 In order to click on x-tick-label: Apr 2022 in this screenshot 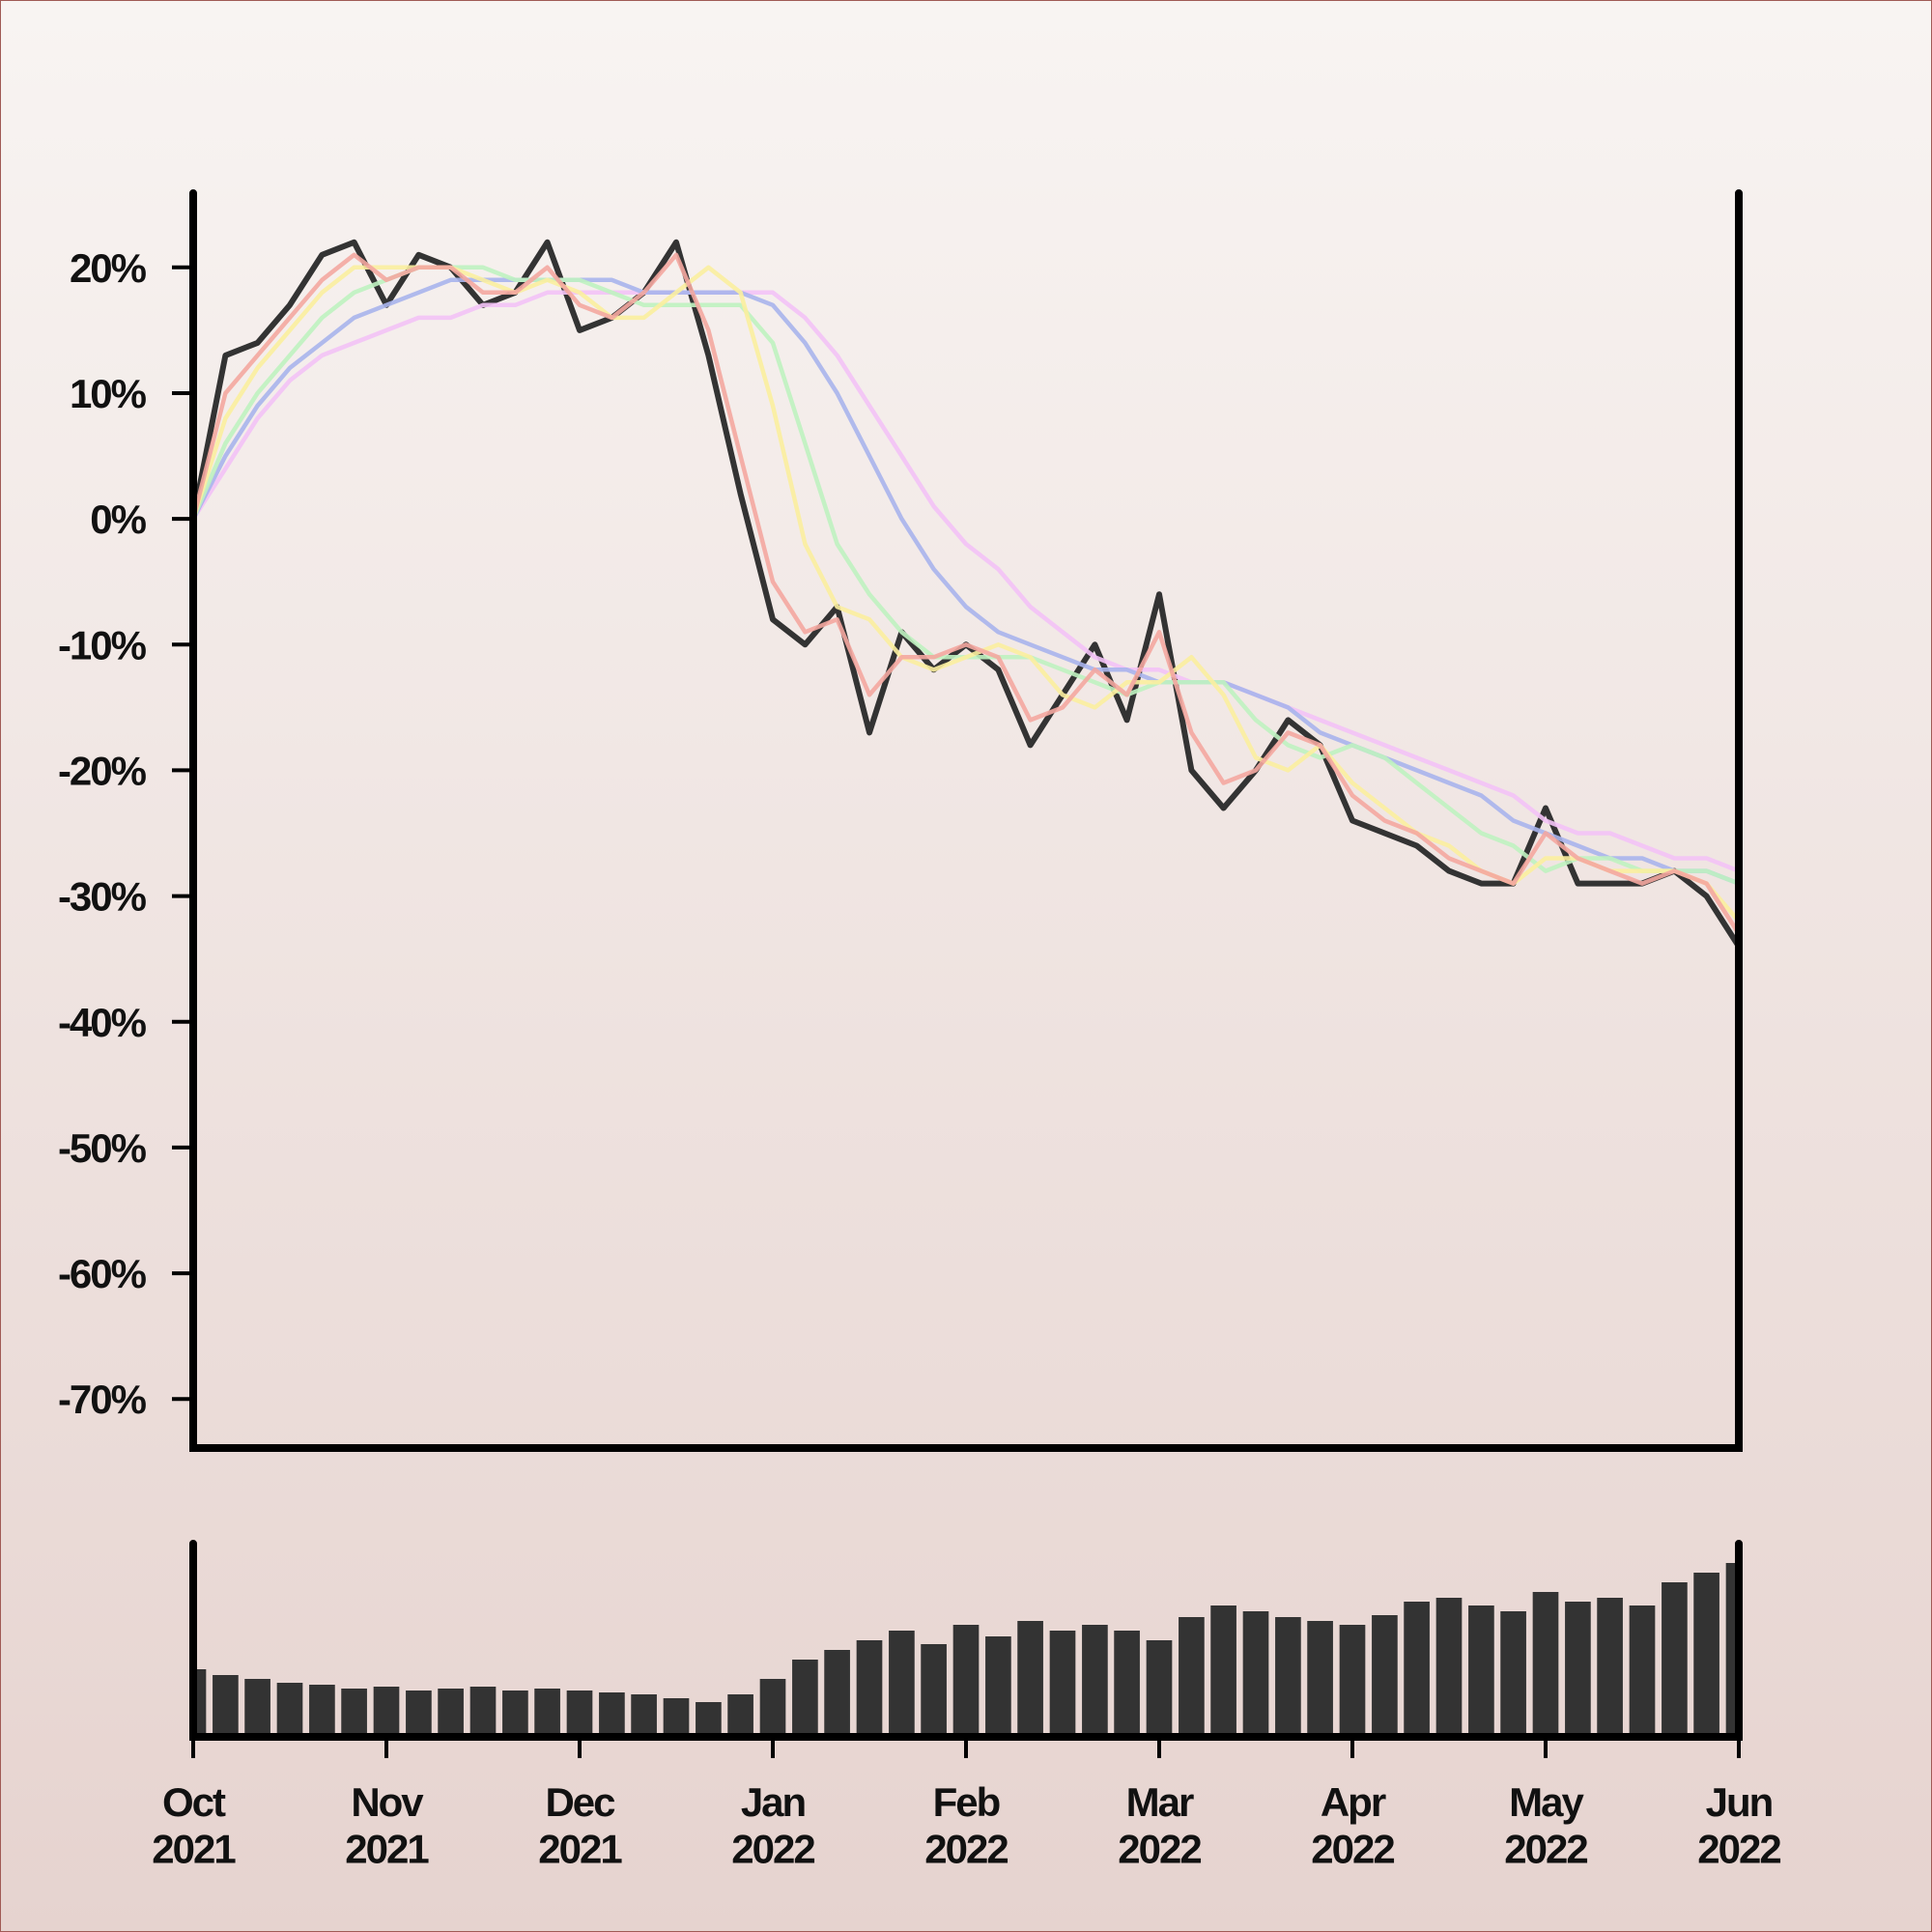, I will do `click(1352, 1825)`.